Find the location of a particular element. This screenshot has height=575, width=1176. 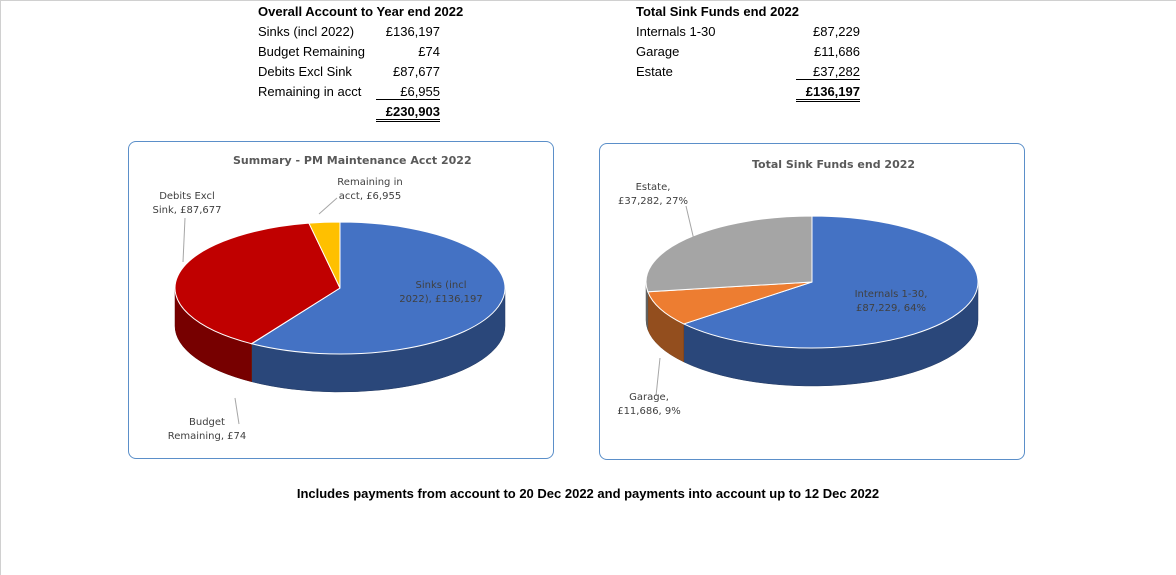

sink-row-label: Estate is located at coordinates (654, 71).